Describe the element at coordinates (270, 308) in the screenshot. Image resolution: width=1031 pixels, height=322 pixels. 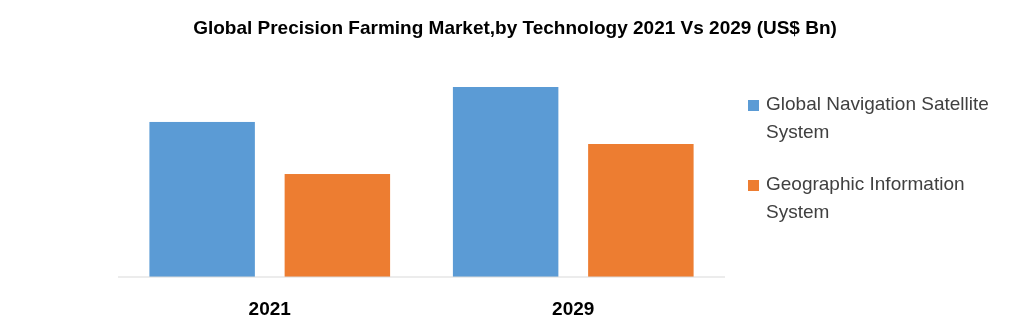
I see `x-tick-label: 2021` at that location.